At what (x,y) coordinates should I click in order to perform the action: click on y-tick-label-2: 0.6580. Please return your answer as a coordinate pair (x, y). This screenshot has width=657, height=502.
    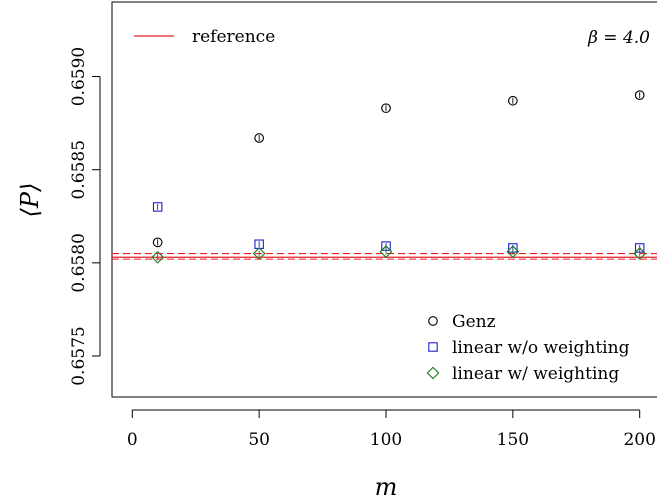
    Looking at the image, I should click on (79, 262).